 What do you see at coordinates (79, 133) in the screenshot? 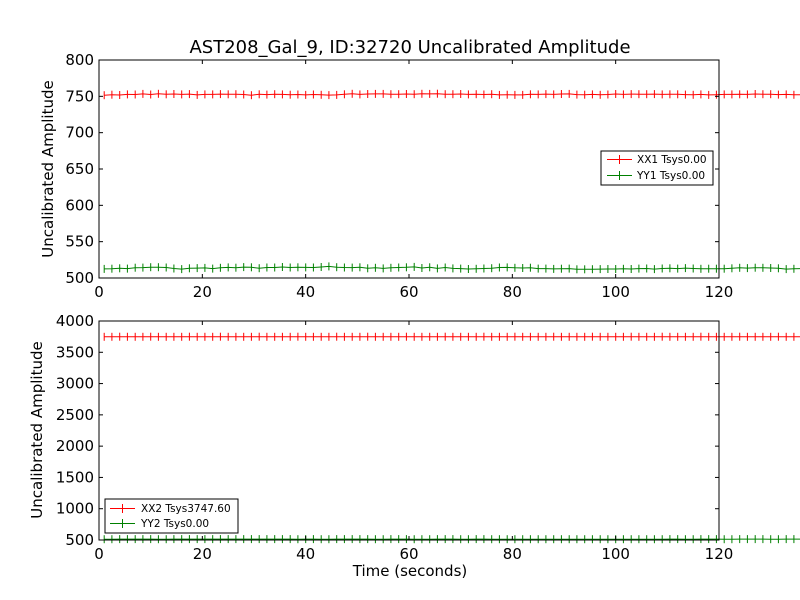
I see `y-tick-label: 700` at bounding box center [79, 133].